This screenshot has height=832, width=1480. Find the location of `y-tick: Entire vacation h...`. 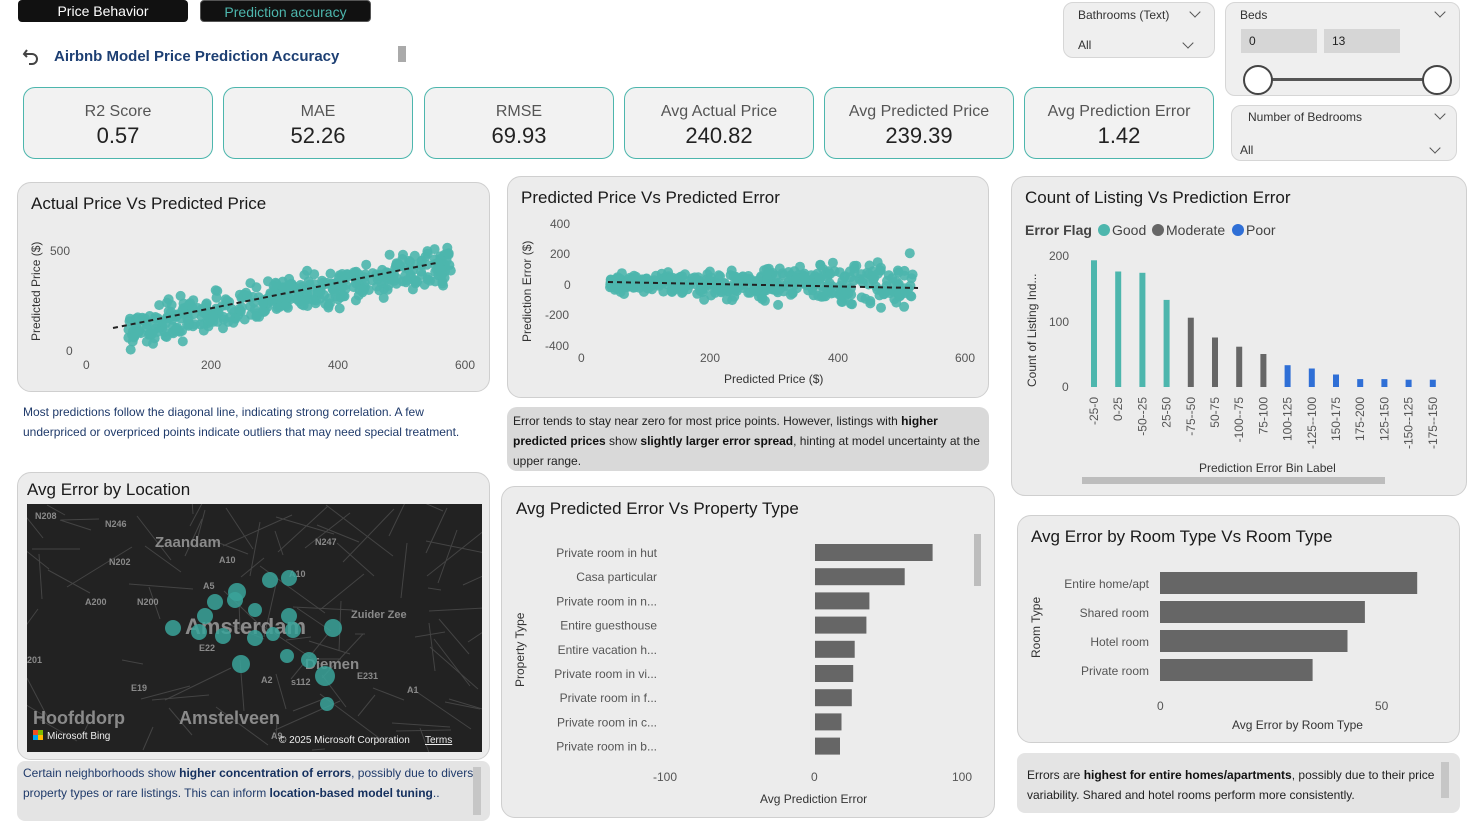

y-tick: Entire vacation h... is located at coordinates (607, 650).